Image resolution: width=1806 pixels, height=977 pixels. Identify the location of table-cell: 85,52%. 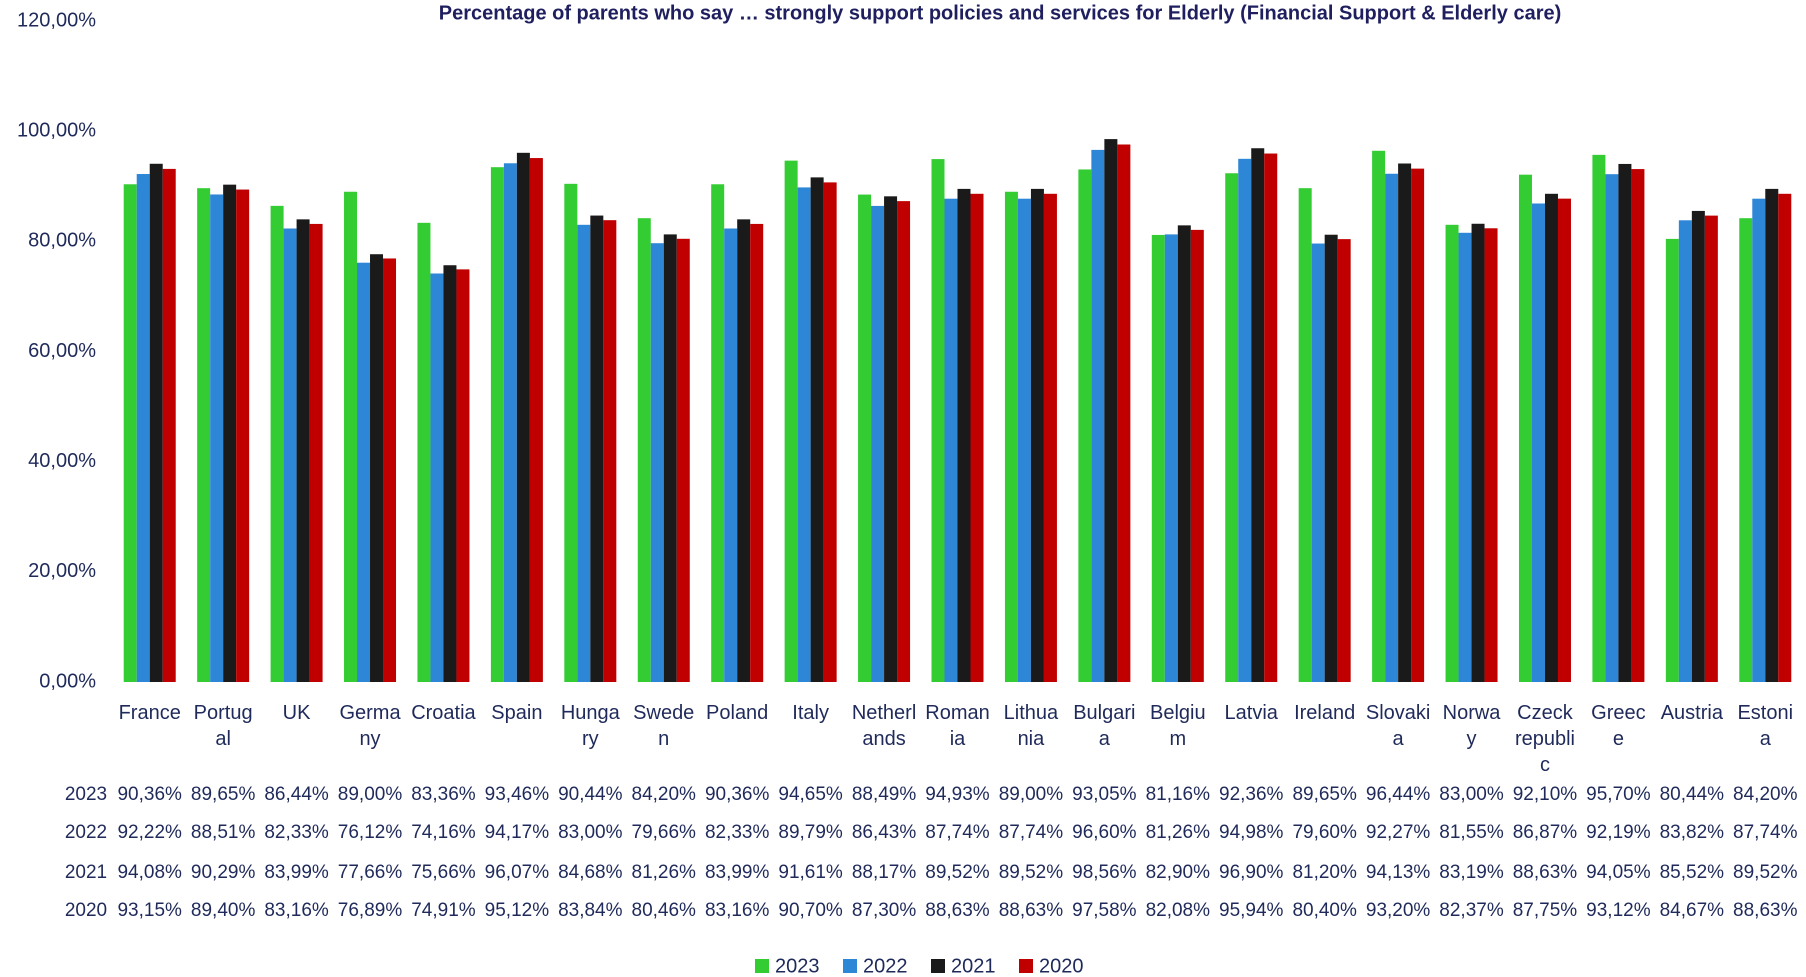
(1692, 872).